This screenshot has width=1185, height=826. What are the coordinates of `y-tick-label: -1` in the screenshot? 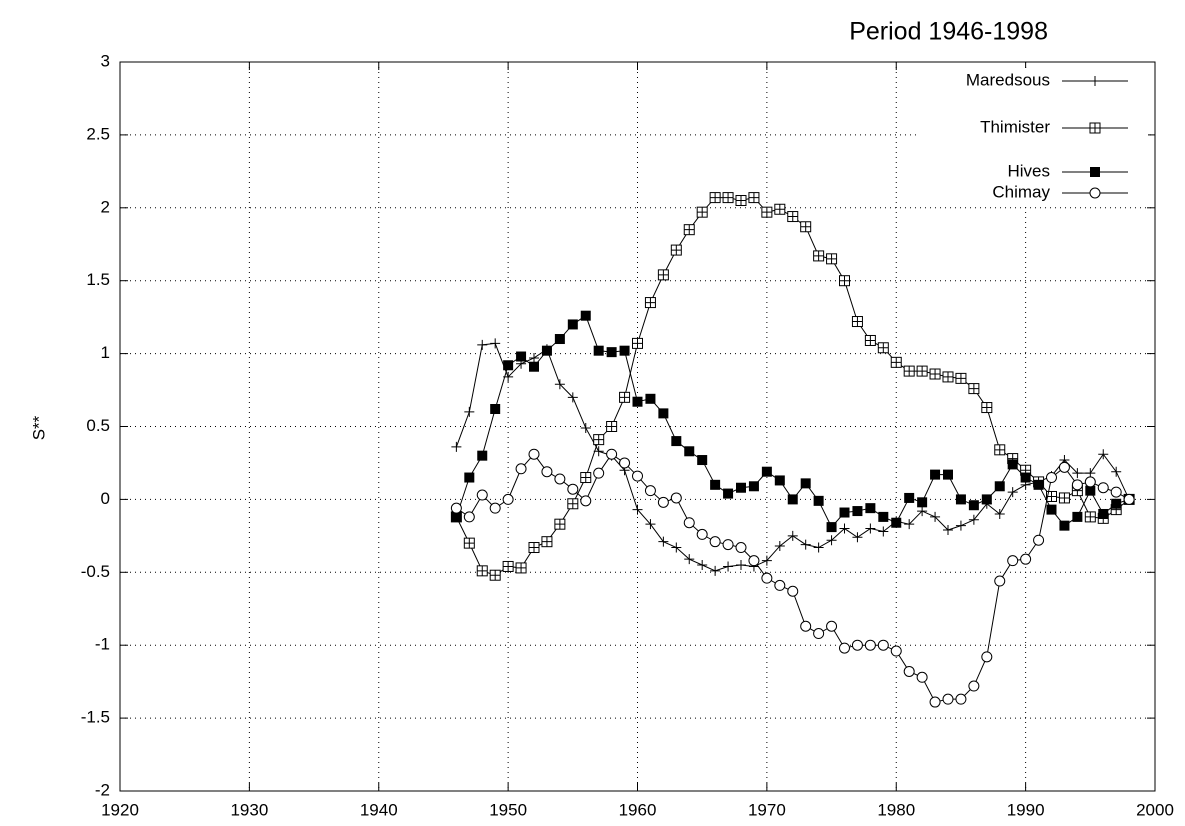 It's located at (102, 644).